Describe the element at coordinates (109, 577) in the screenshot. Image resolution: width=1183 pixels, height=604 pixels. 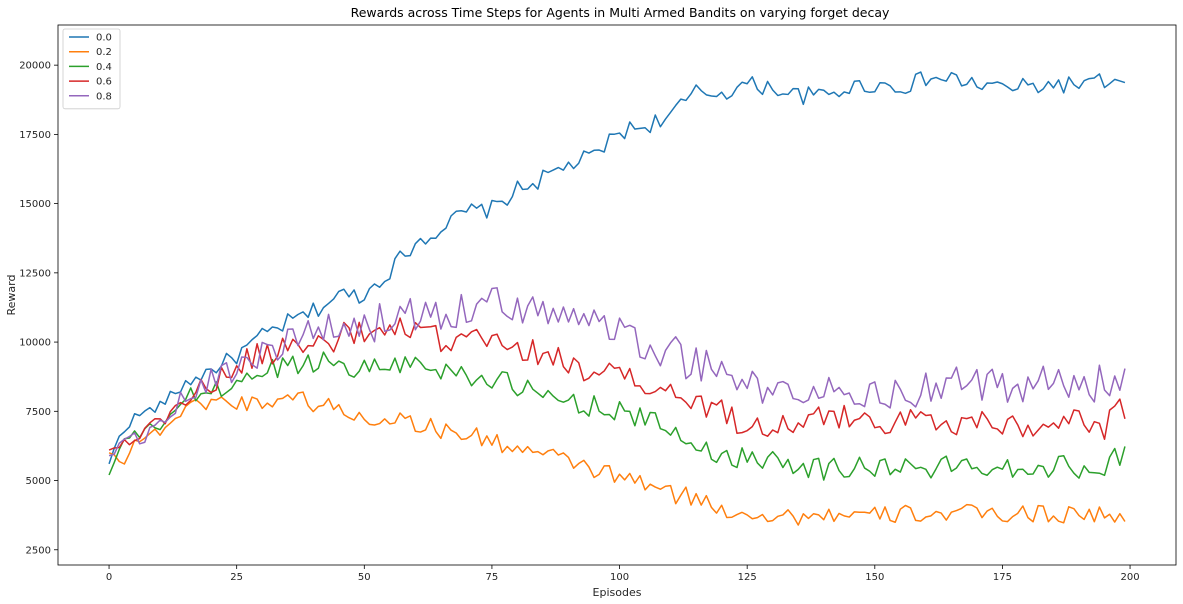
I see `x-tick-label: 0` at that location.